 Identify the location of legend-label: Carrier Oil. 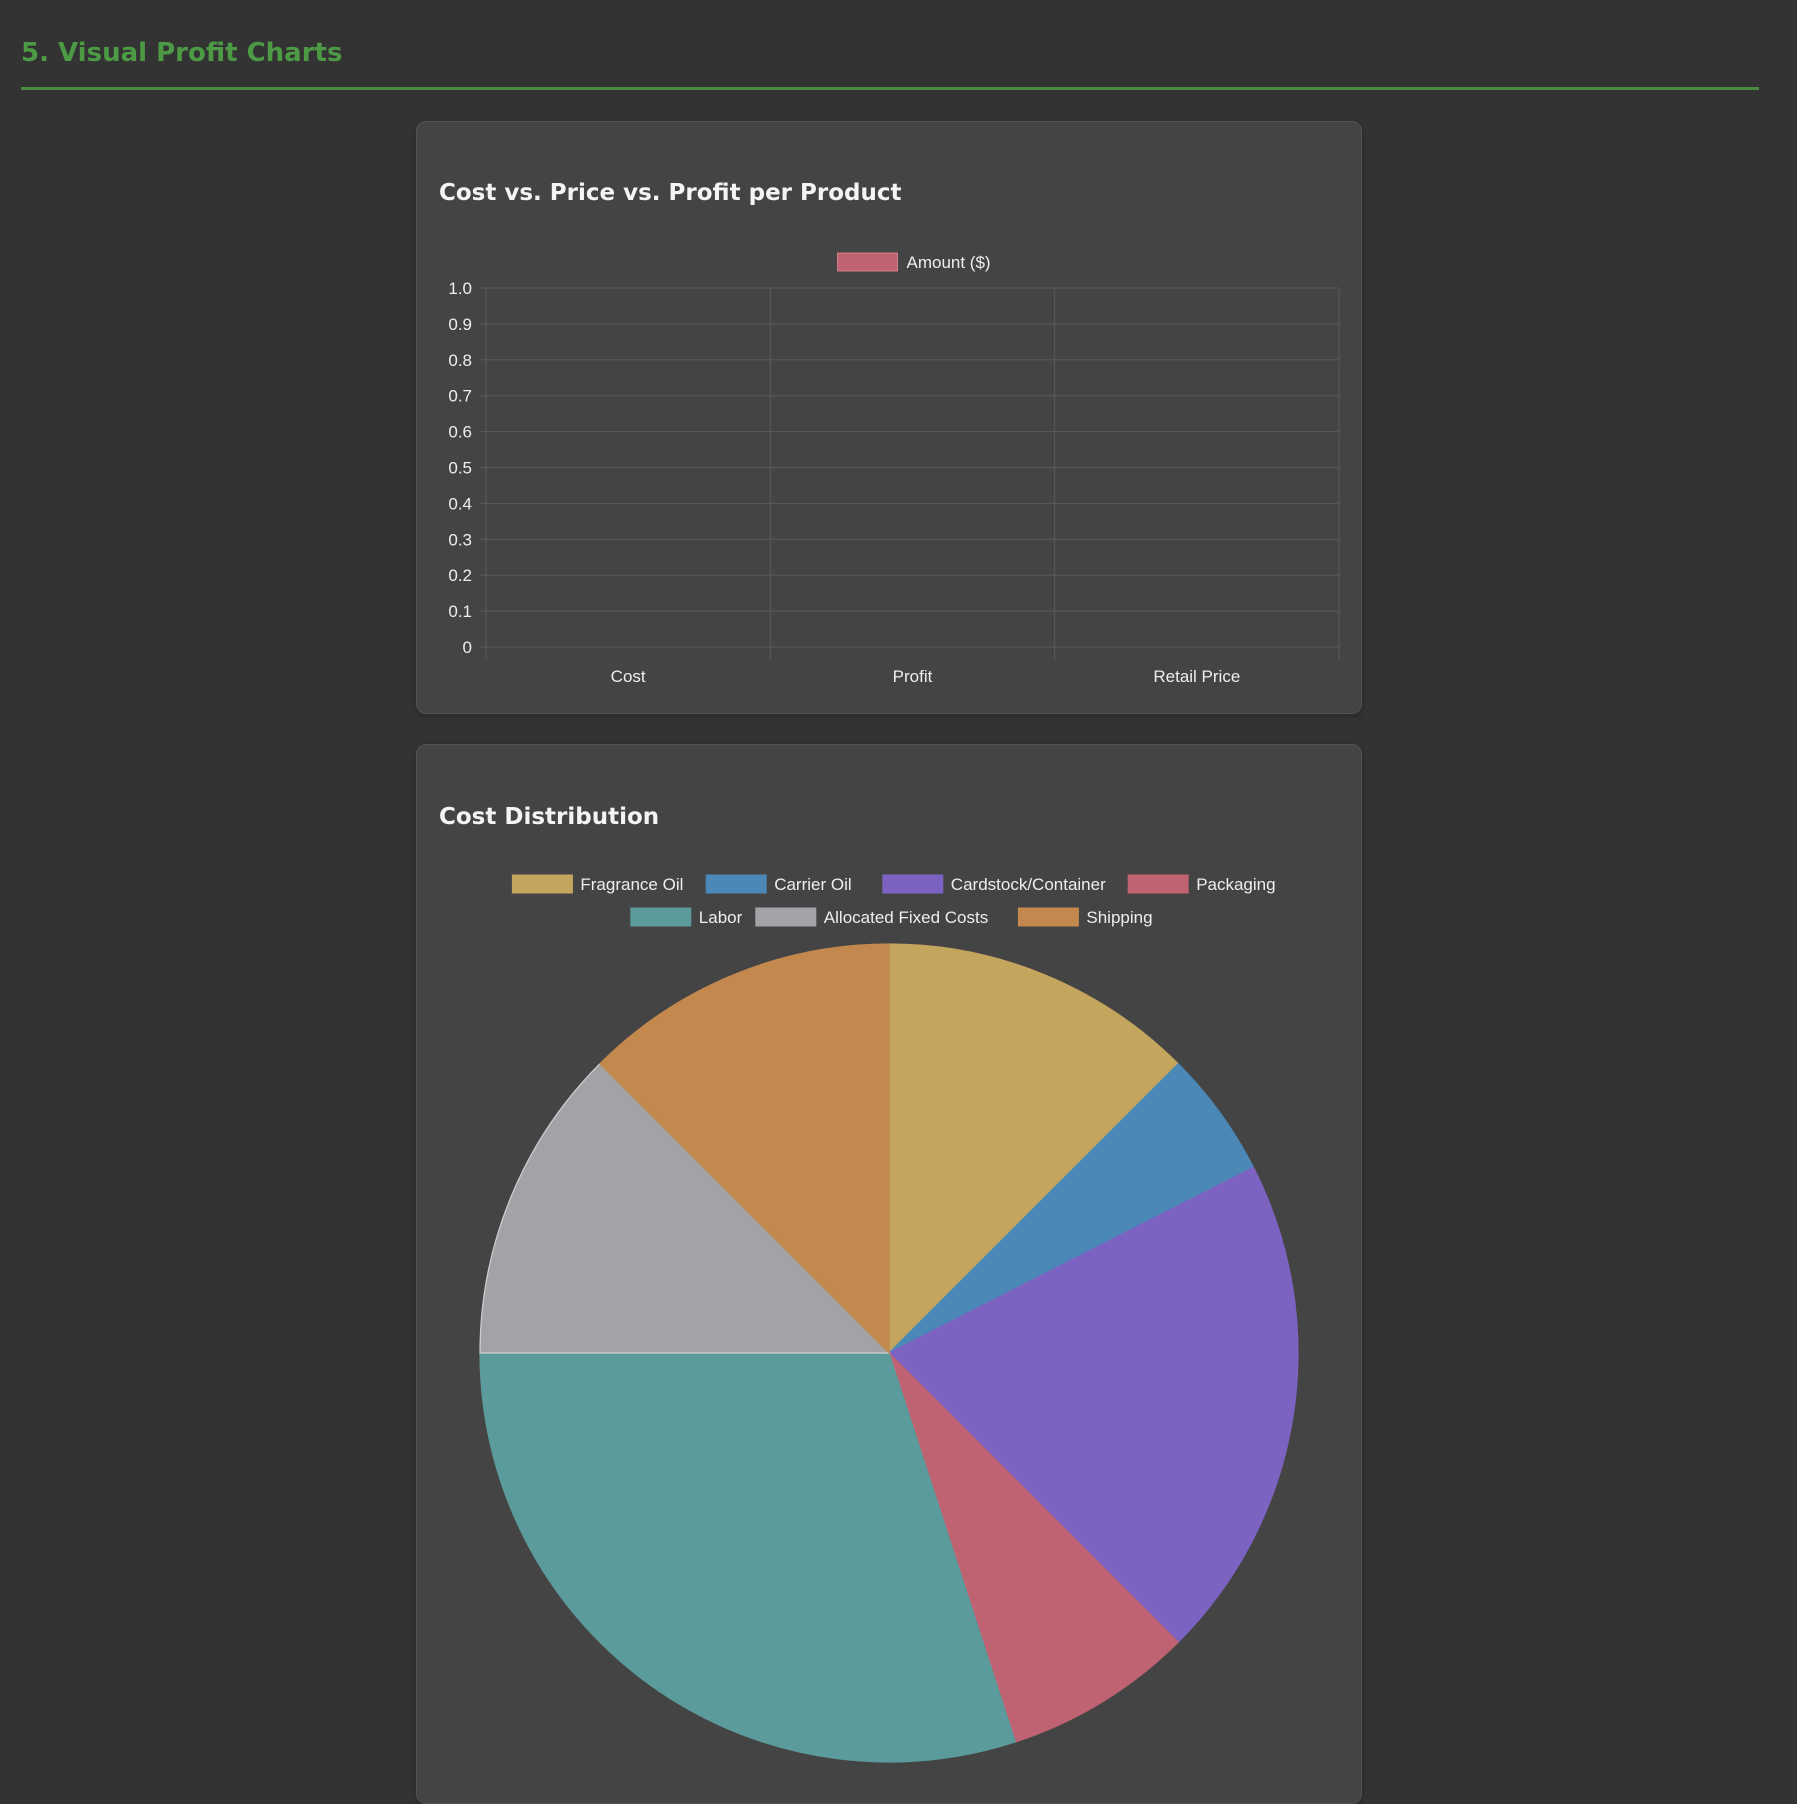
(812, 884).